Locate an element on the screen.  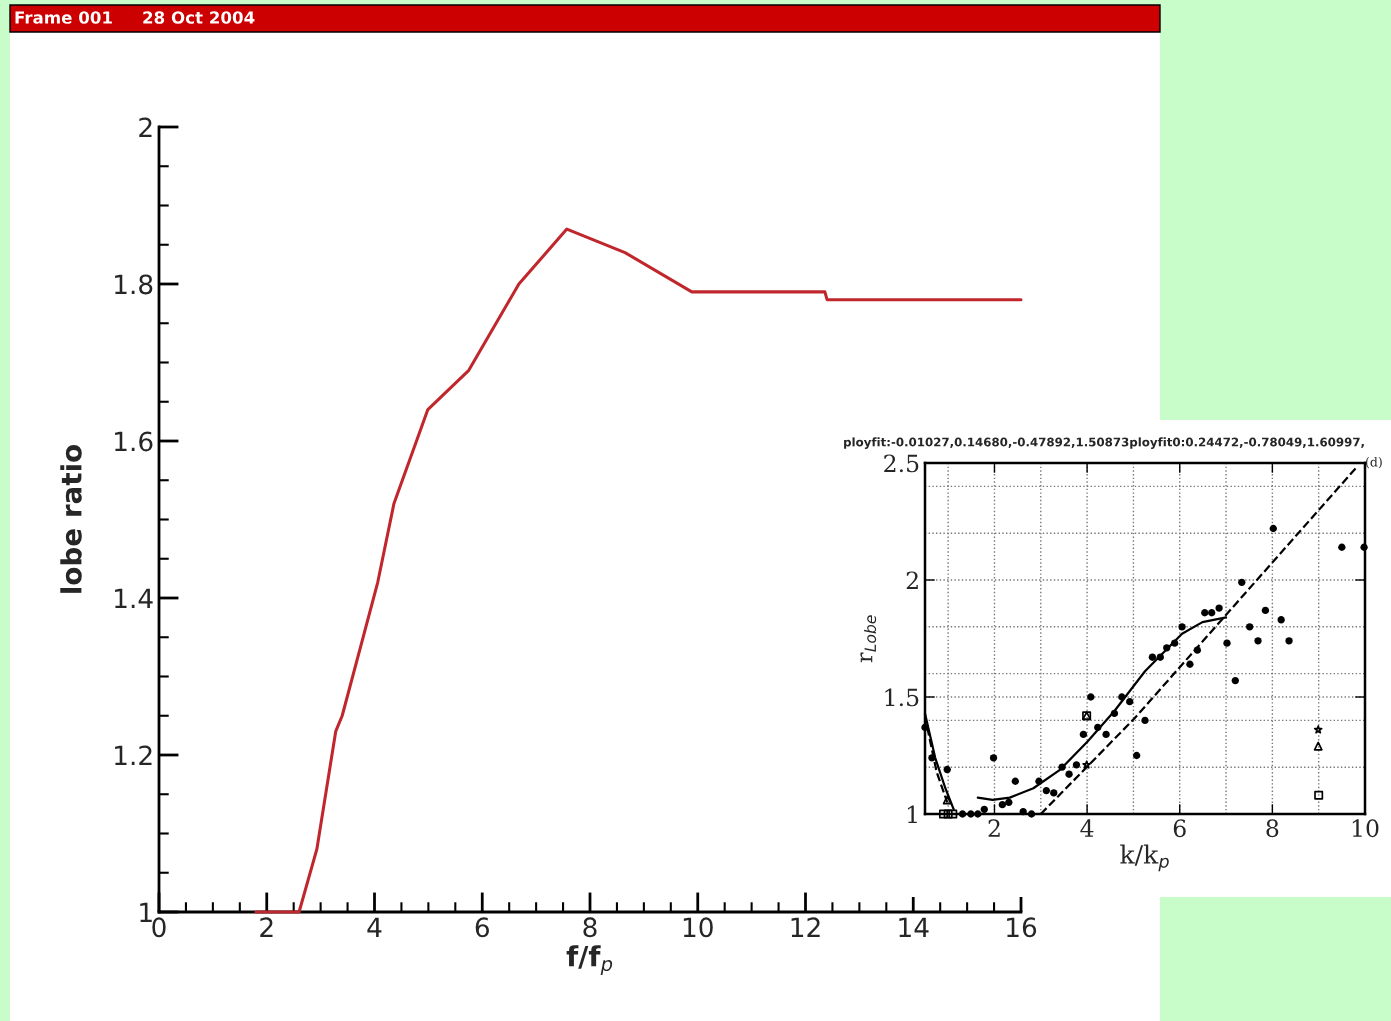
x-tick-label: 12 is located at coordinates (805, 927).